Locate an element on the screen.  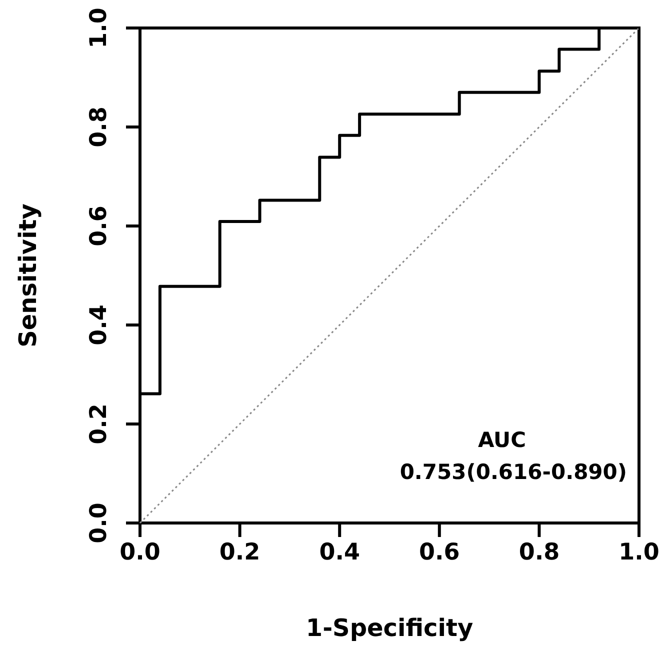
x-tick-label: 0.2 is located at coordinates (239, 552).